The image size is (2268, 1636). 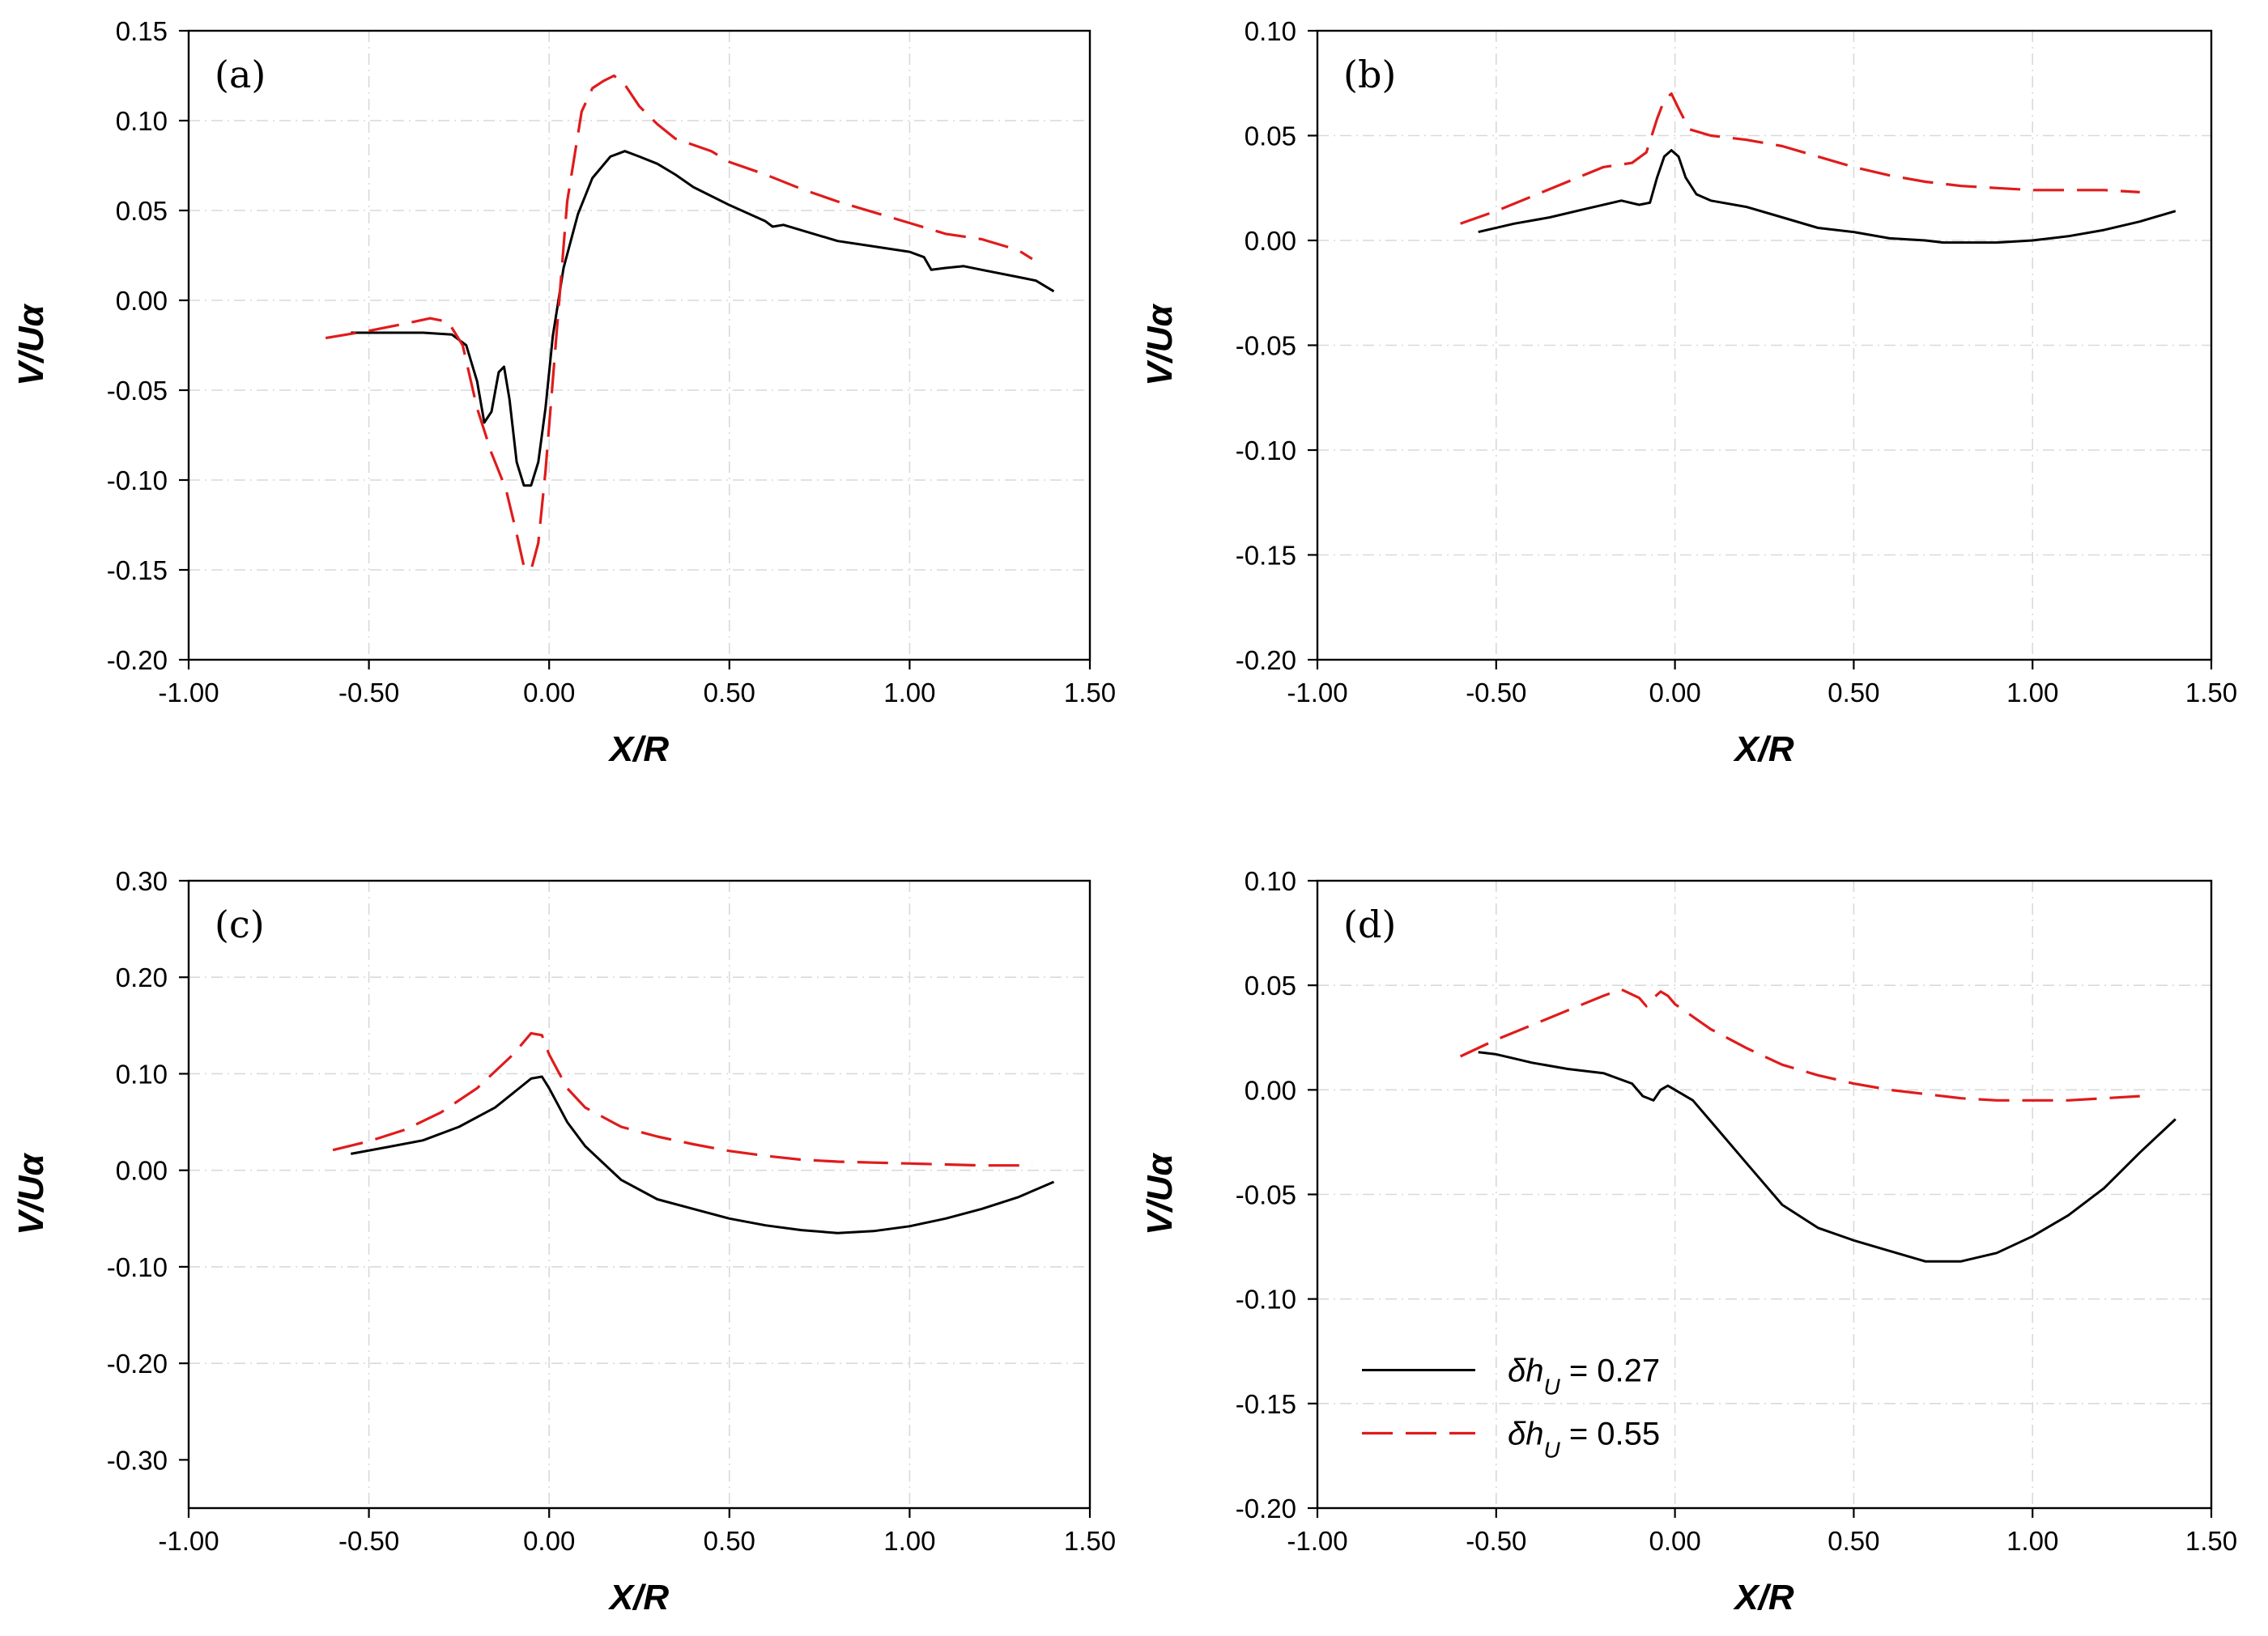 I want to click on legend-value: = 0.55, so click(x=1610, y=1434).